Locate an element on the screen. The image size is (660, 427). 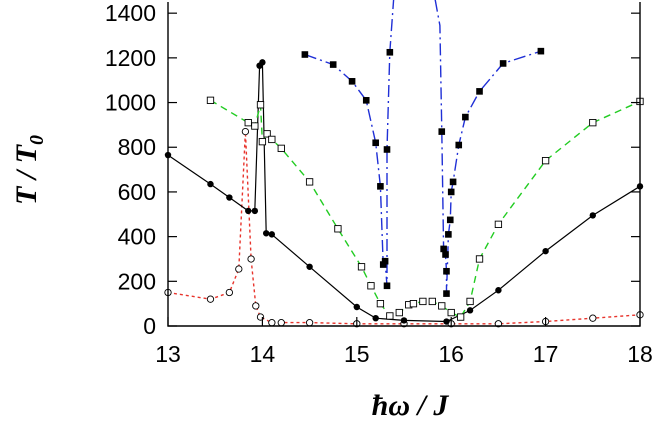
y-tick-label: 600 is located at coordinates (137, 192).